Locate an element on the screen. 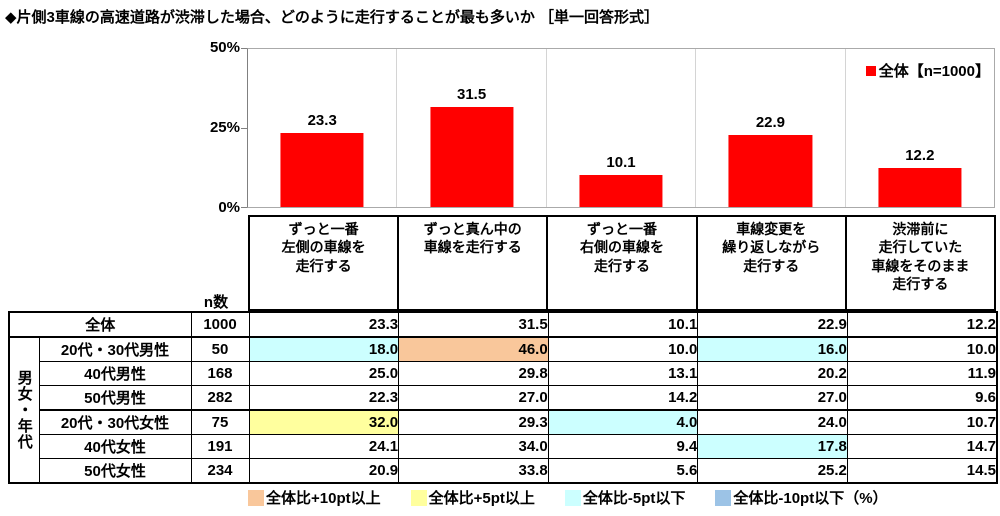  plus10-swatch-icon is located at coordinates (256, 497).